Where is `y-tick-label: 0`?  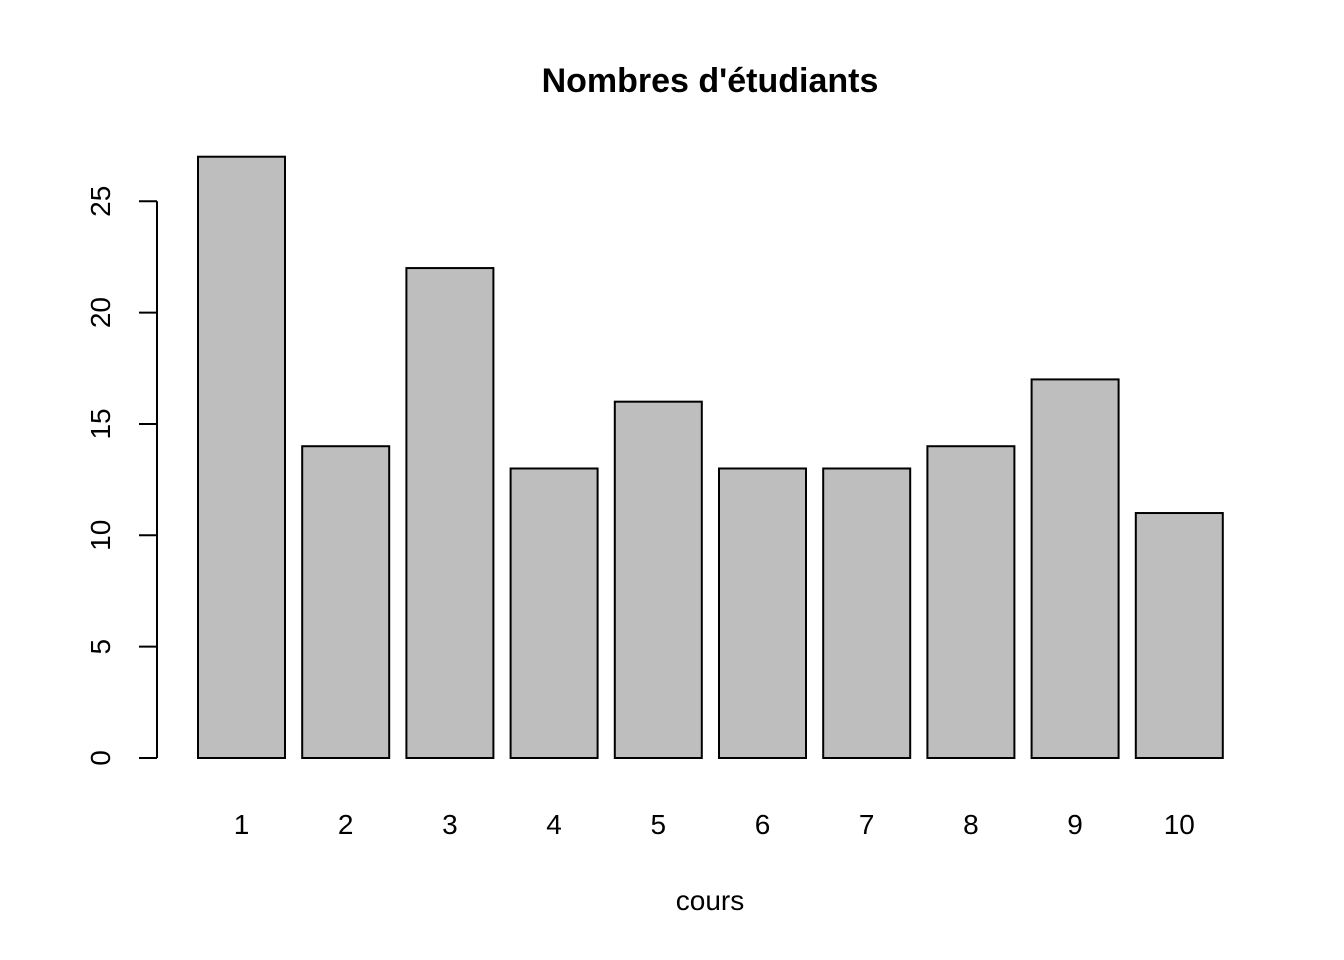
y-tick-label: 0 is located at coordinates (100, 758).